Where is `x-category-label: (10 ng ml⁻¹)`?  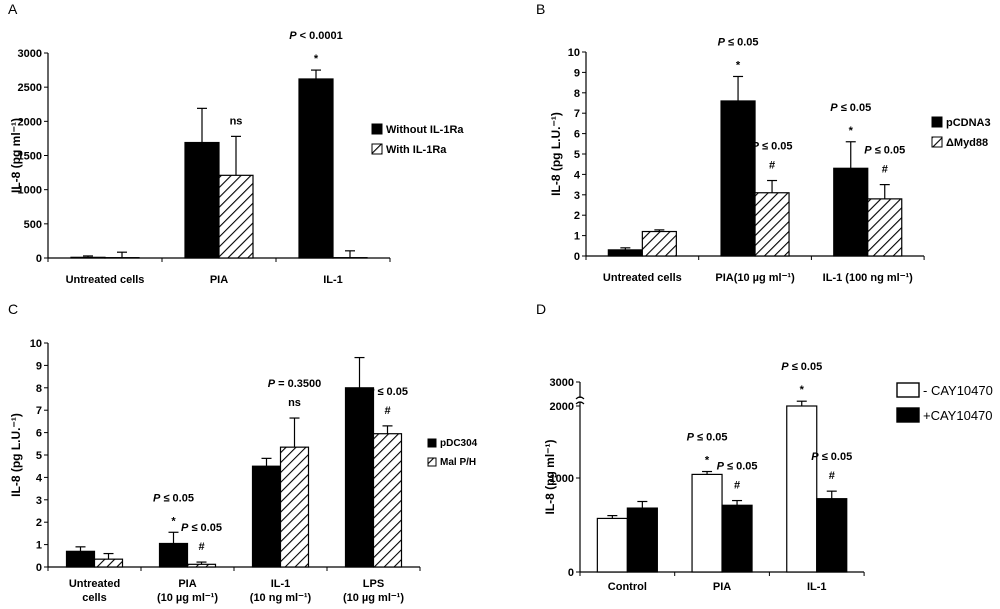
x-category-label: (10 ng ml⁻¹) is located at coordinates (281, 598).